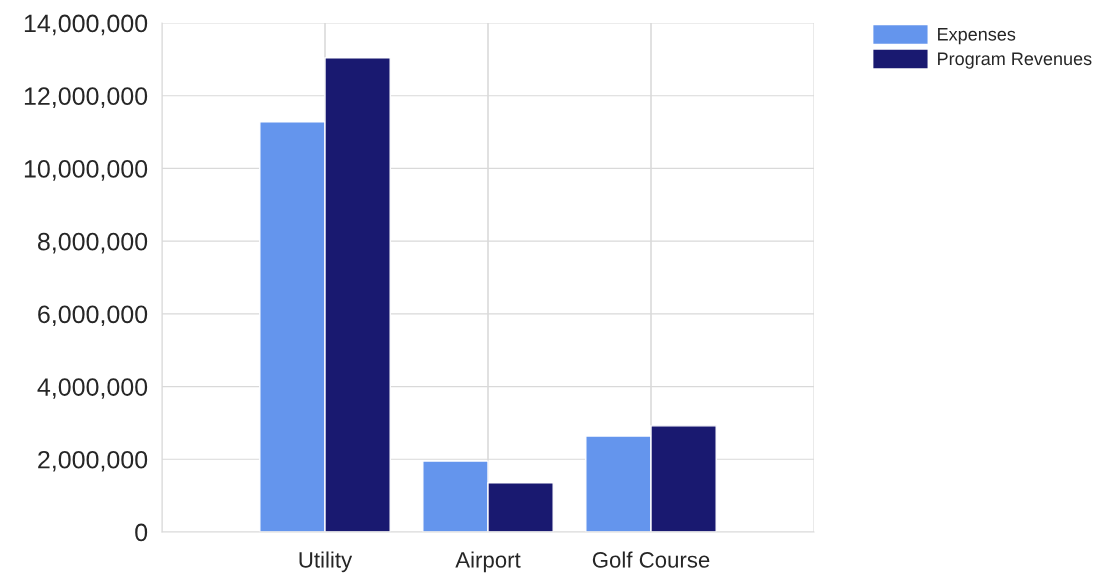  What do you see at coordinates (977, 36) in the screenshot?
I see `legend-label: Expenses` at bounding box center [977, 36].